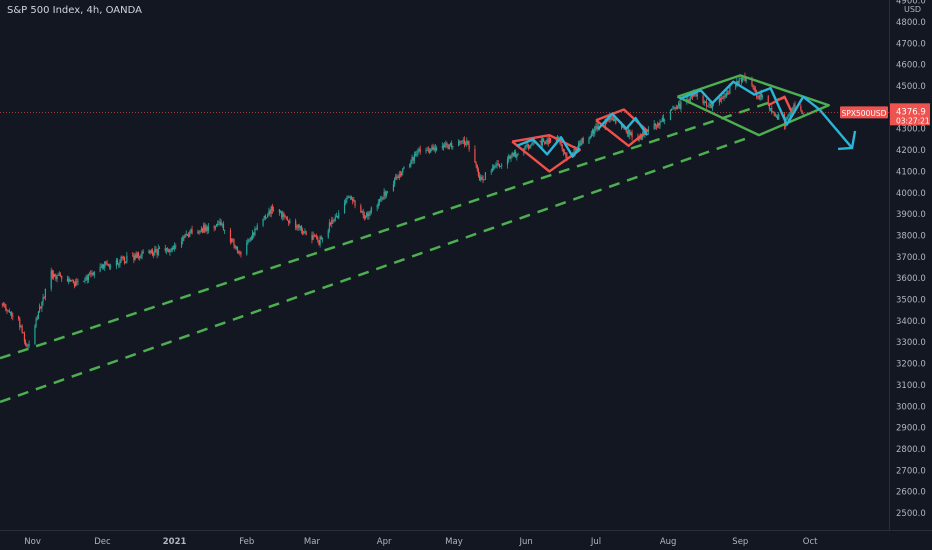  What do you see at coordinates (74, 10) in the screenshot?
I see `chart-legend-title: S&P 500 Index, 4h, OANDA` at bounding box center [74, 10].